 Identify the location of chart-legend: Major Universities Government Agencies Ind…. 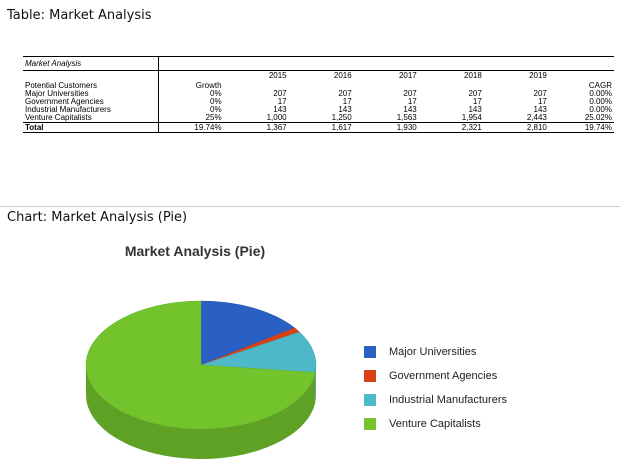
(435, 388).